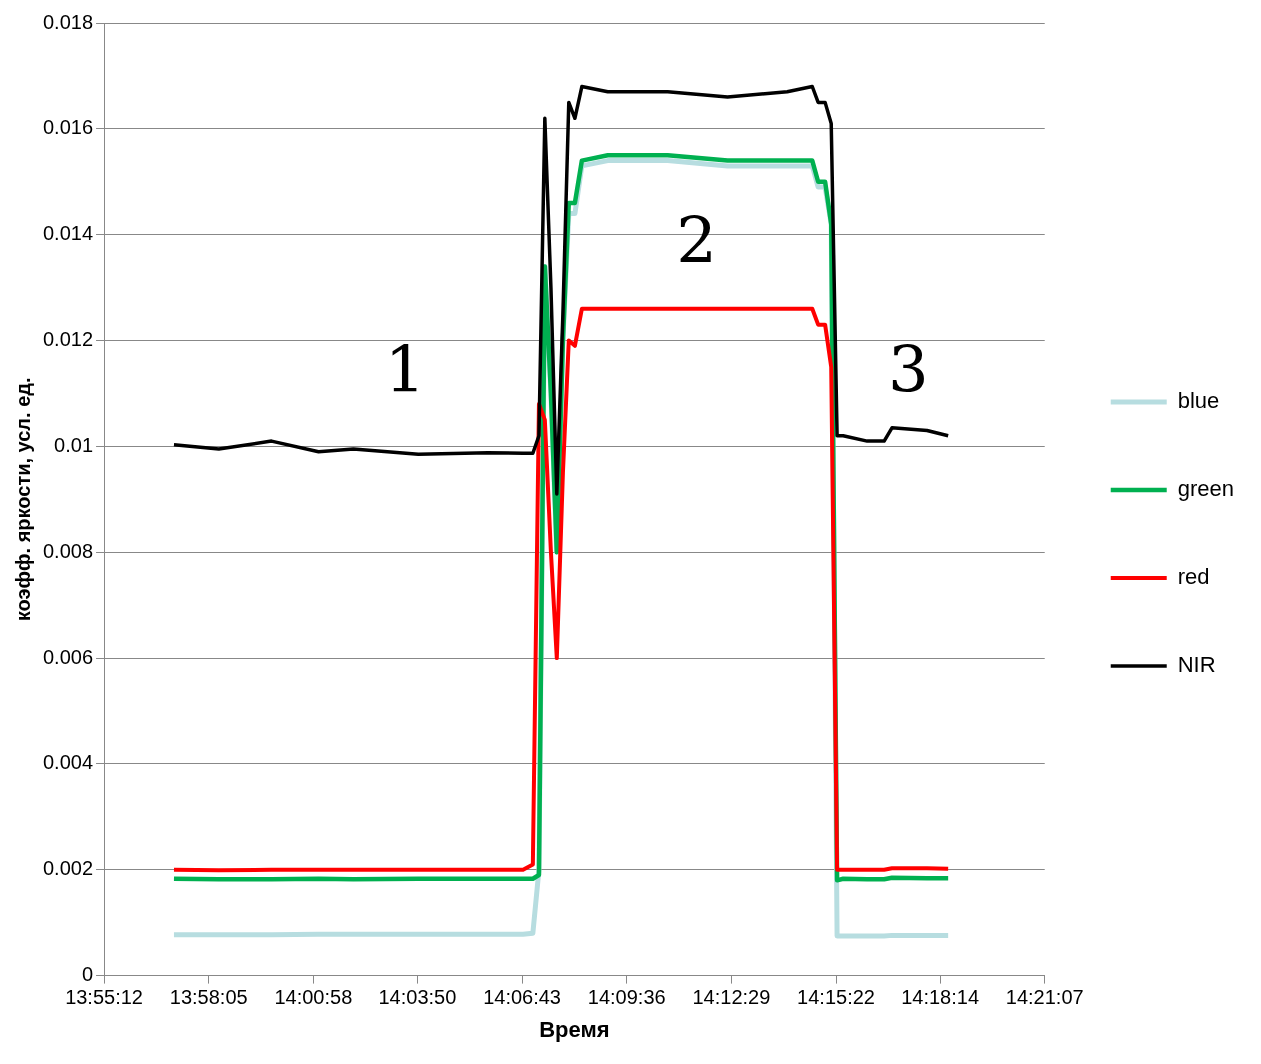 The width and height of the screenshot is (1261, 1064). I want to click on x-tick-label: 13:55:12, so click(104, 997).